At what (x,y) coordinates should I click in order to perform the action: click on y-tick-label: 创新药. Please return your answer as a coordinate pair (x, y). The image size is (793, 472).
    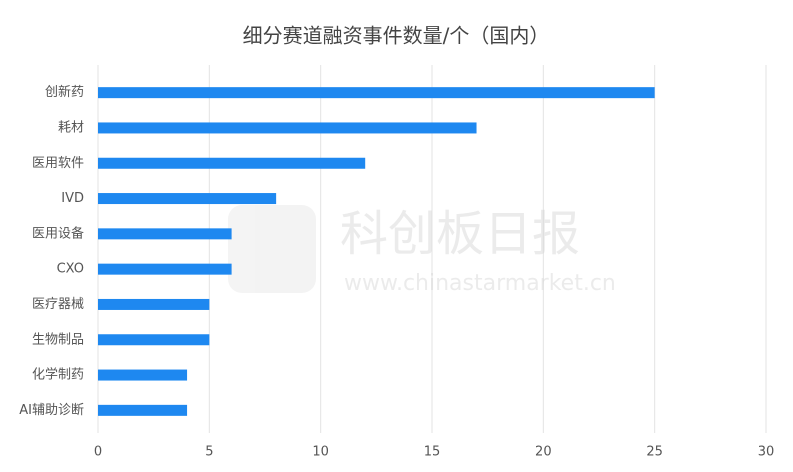
    Looking at the image, I should click on (64, 92).